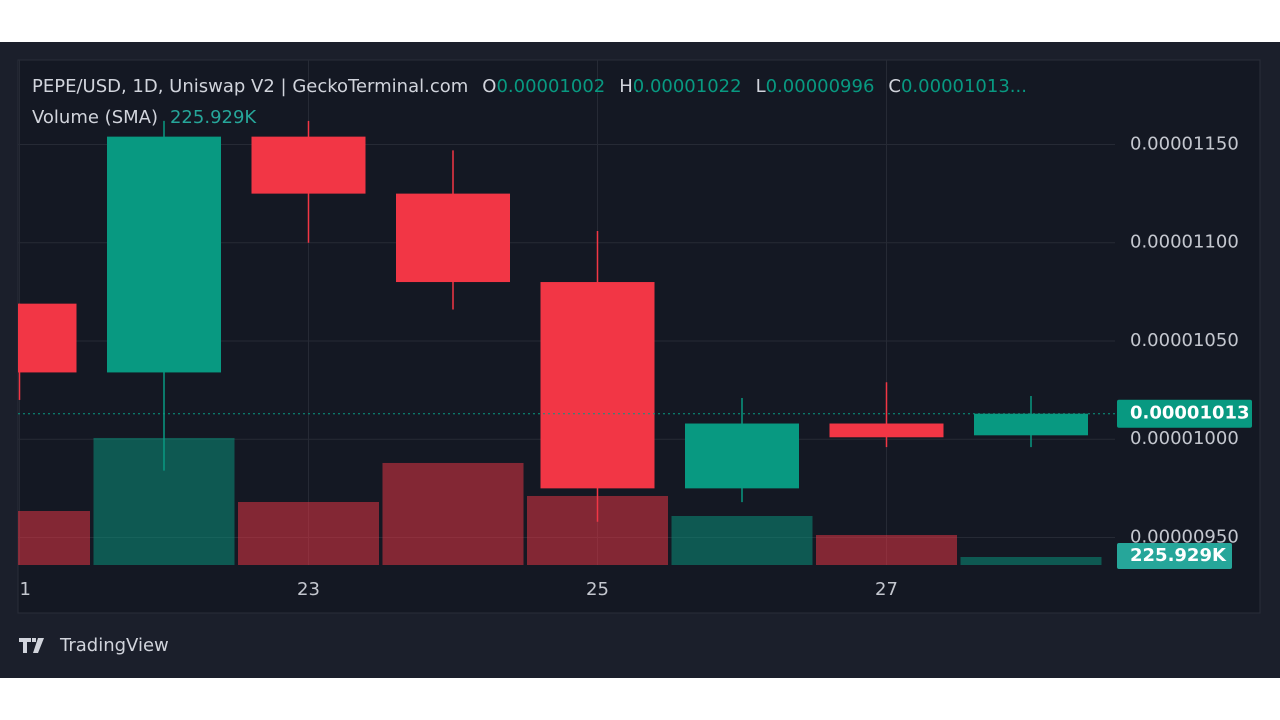 The height and width of the screenshot is (720, 1280). I want to click on price-badge-label: 0.00001013, so click(1190, 413).